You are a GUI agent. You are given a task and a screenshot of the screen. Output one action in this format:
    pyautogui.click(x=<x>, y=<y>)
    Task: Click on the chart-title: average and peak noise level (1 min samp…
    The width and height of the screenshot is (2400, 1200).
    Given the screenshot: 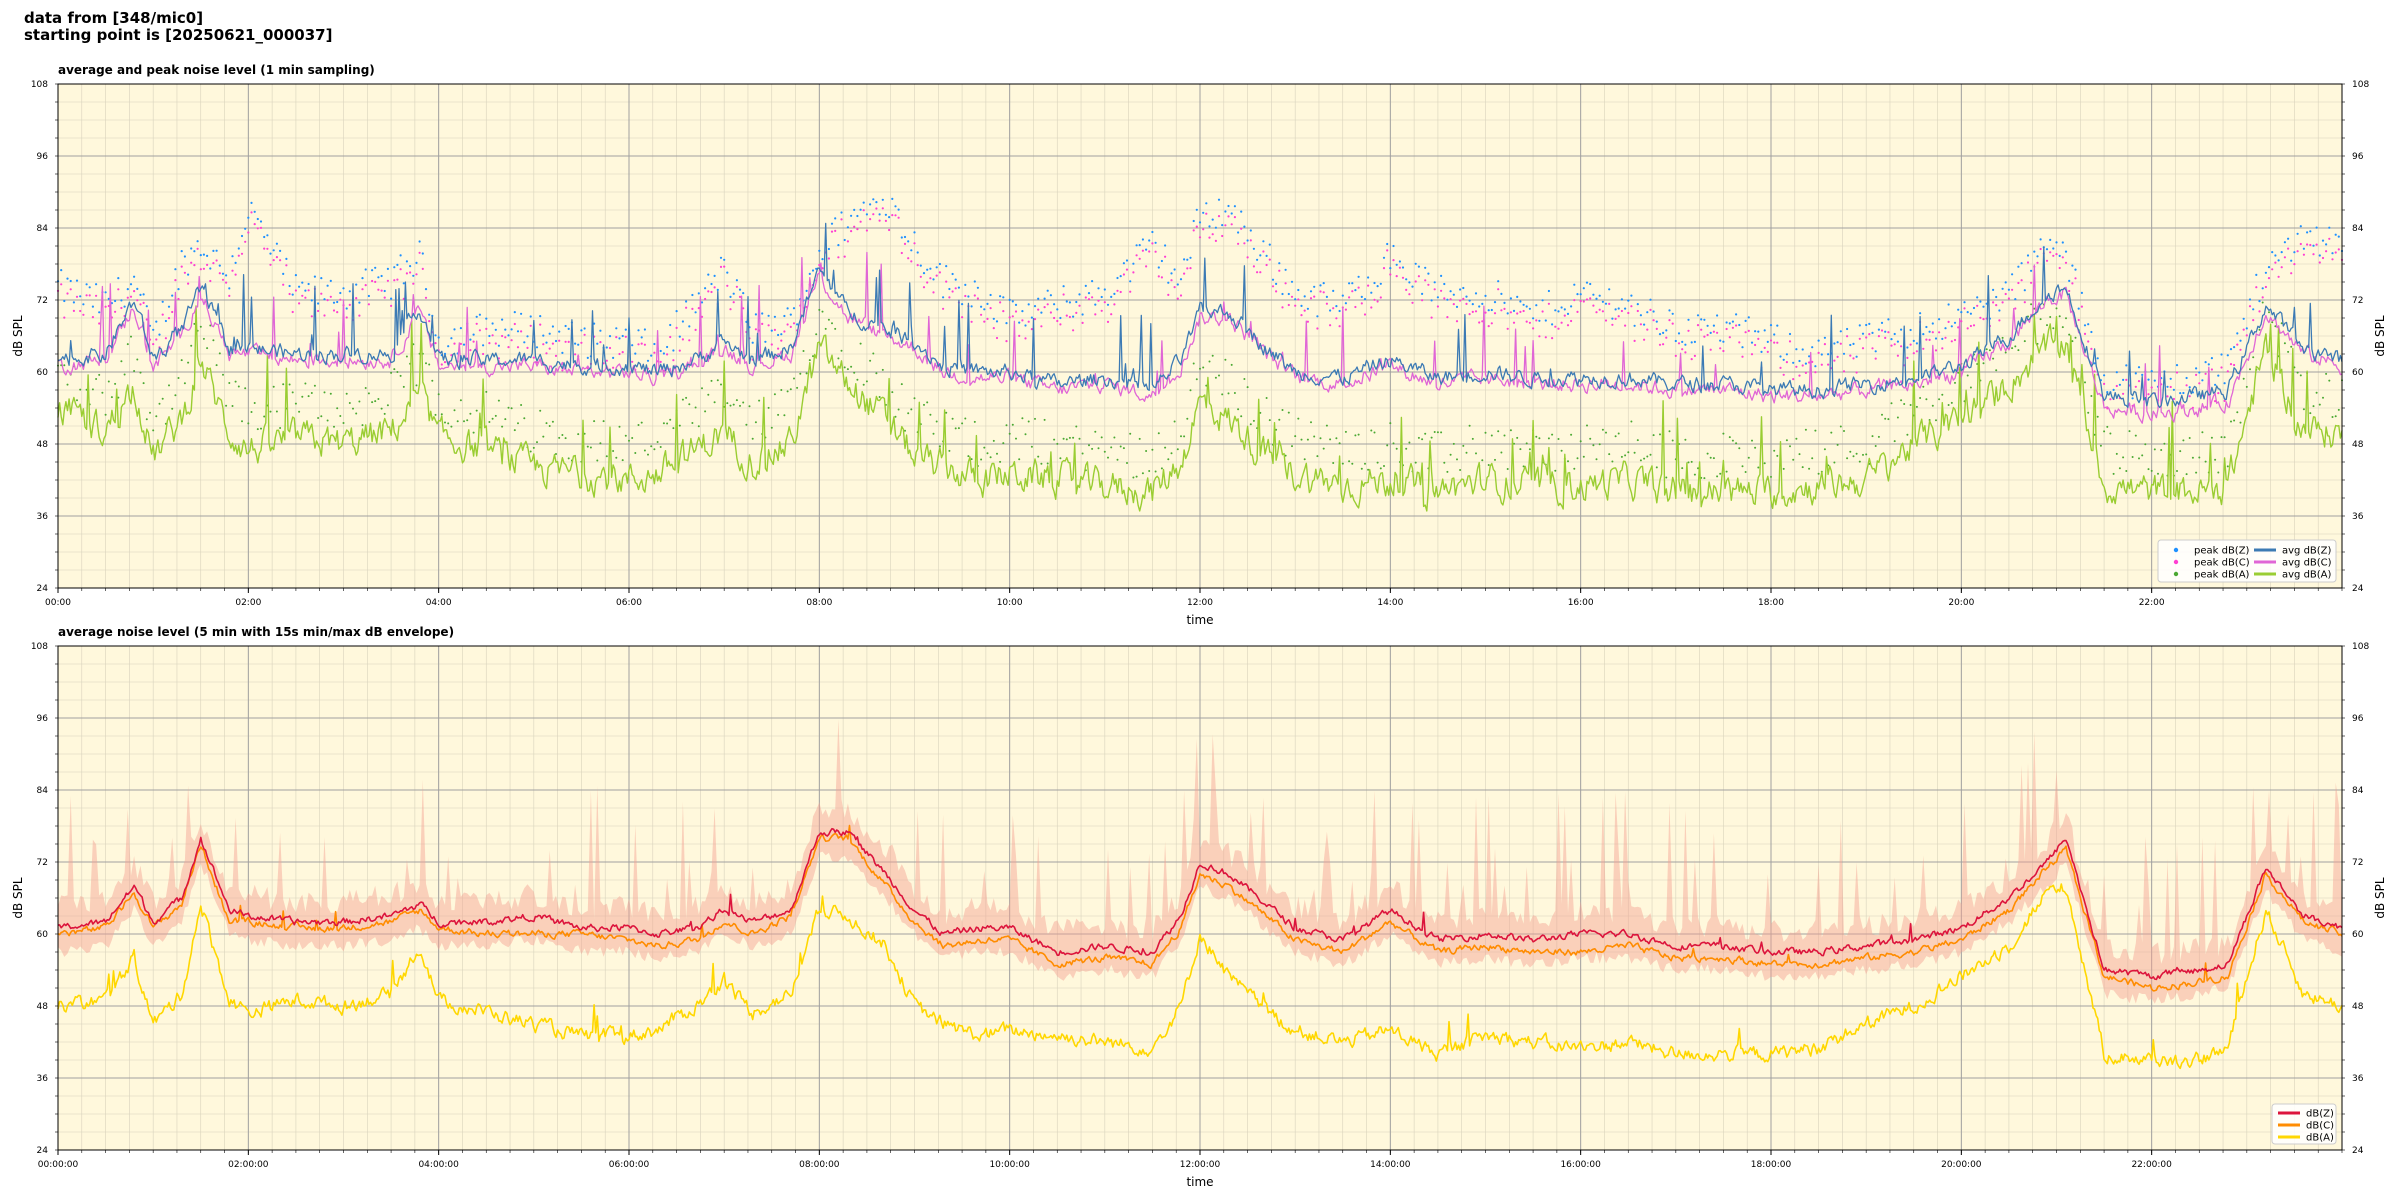 What is the action you would take?
    pyautogui.click(x=216, y=70)
    